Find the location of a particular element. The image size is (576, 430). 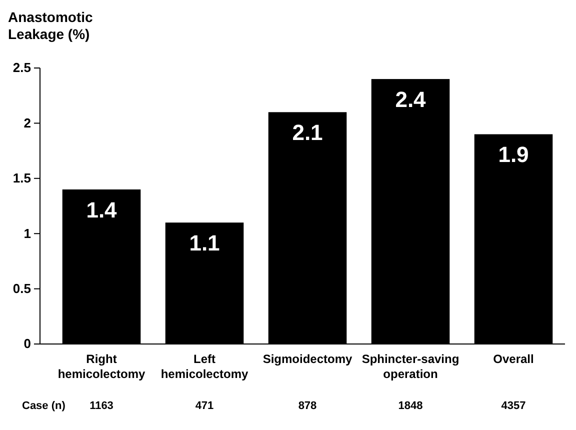

y-tick-label: 2 is located at coordinates (27, 122).